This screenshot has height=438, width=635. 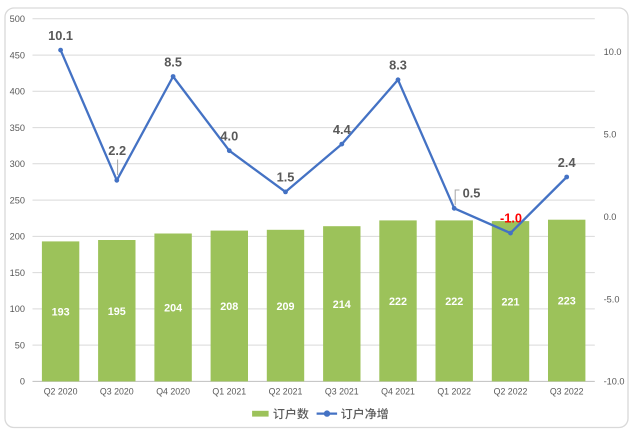 What do you see at coordinates (117, 391) in the screenshot?
I see `svg-text: Q3 2020` at bounding box center [117, 391].